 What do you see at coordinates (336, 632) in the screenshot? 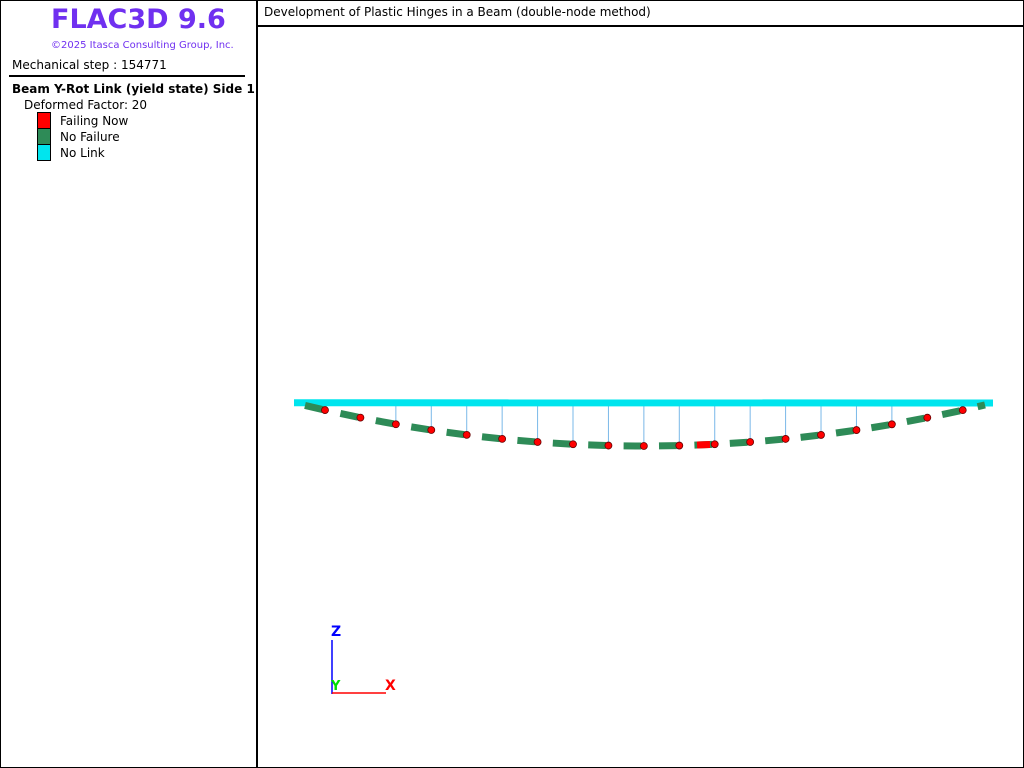
I see `z-label: Z` at bounding box center [336, 632].